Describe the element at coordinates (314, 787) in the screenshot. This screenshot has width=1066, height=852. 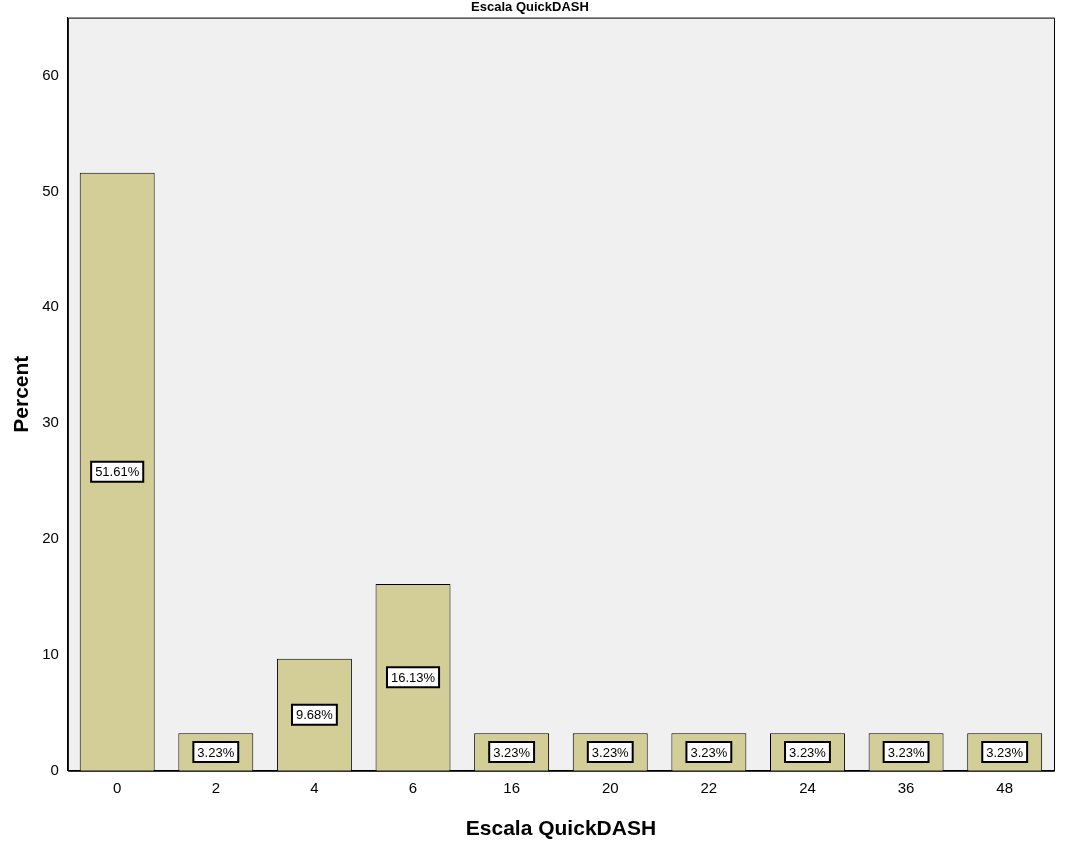
I see `x-tick-label: 4` at that location.